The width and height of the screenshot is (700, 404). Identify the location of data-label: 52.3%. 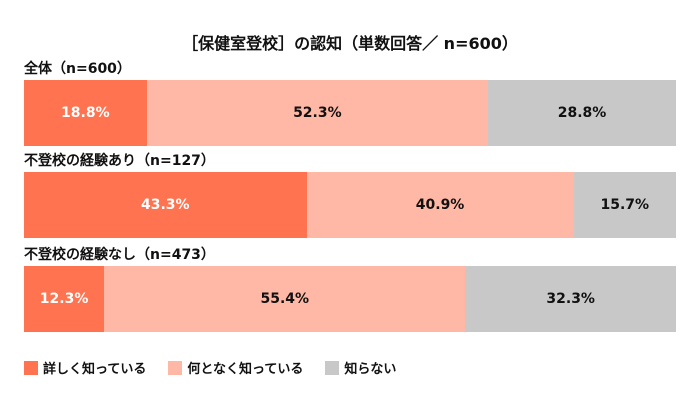
(317, 113).